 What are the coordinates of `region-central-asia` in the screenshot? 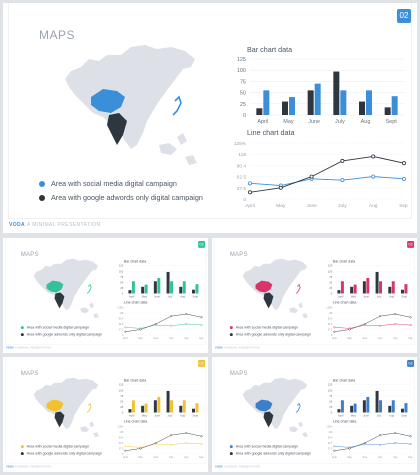 It's located at (108, 101).